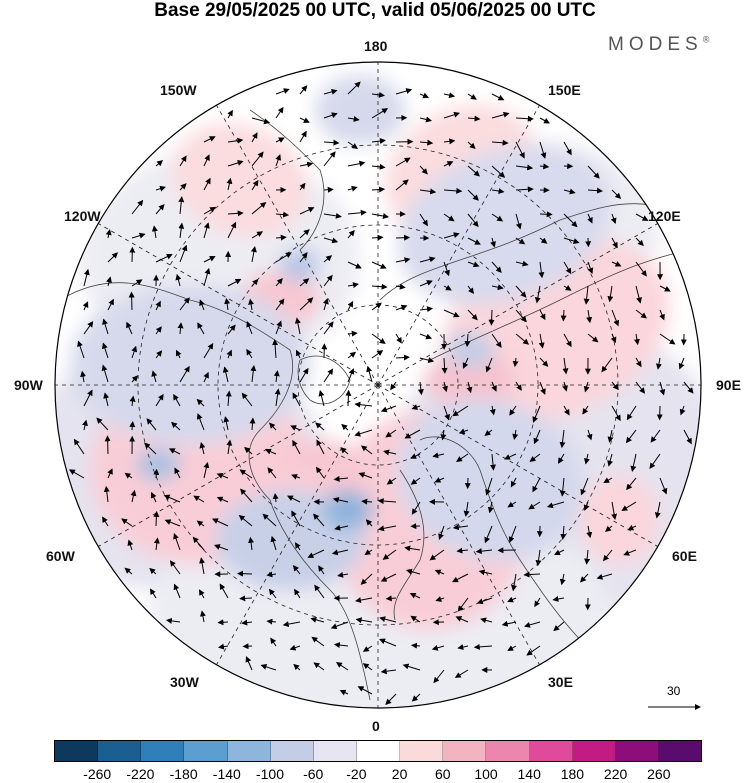 Image resolution: width=750 pixels, height=783 pixels. What do you see at coordinates (659, 774) in the screenshot?
I see `colorbar-tick-label: 260` at bounding box center [659, 774].